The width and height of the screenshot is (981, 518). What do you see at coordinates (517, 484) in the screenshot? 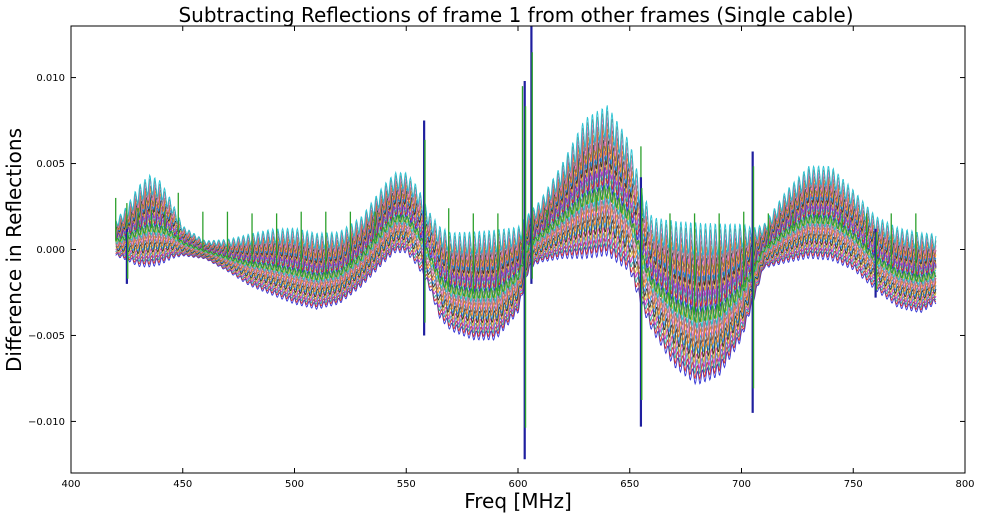
I see `x-tick-label: 600` at bounding box center [517, 484].